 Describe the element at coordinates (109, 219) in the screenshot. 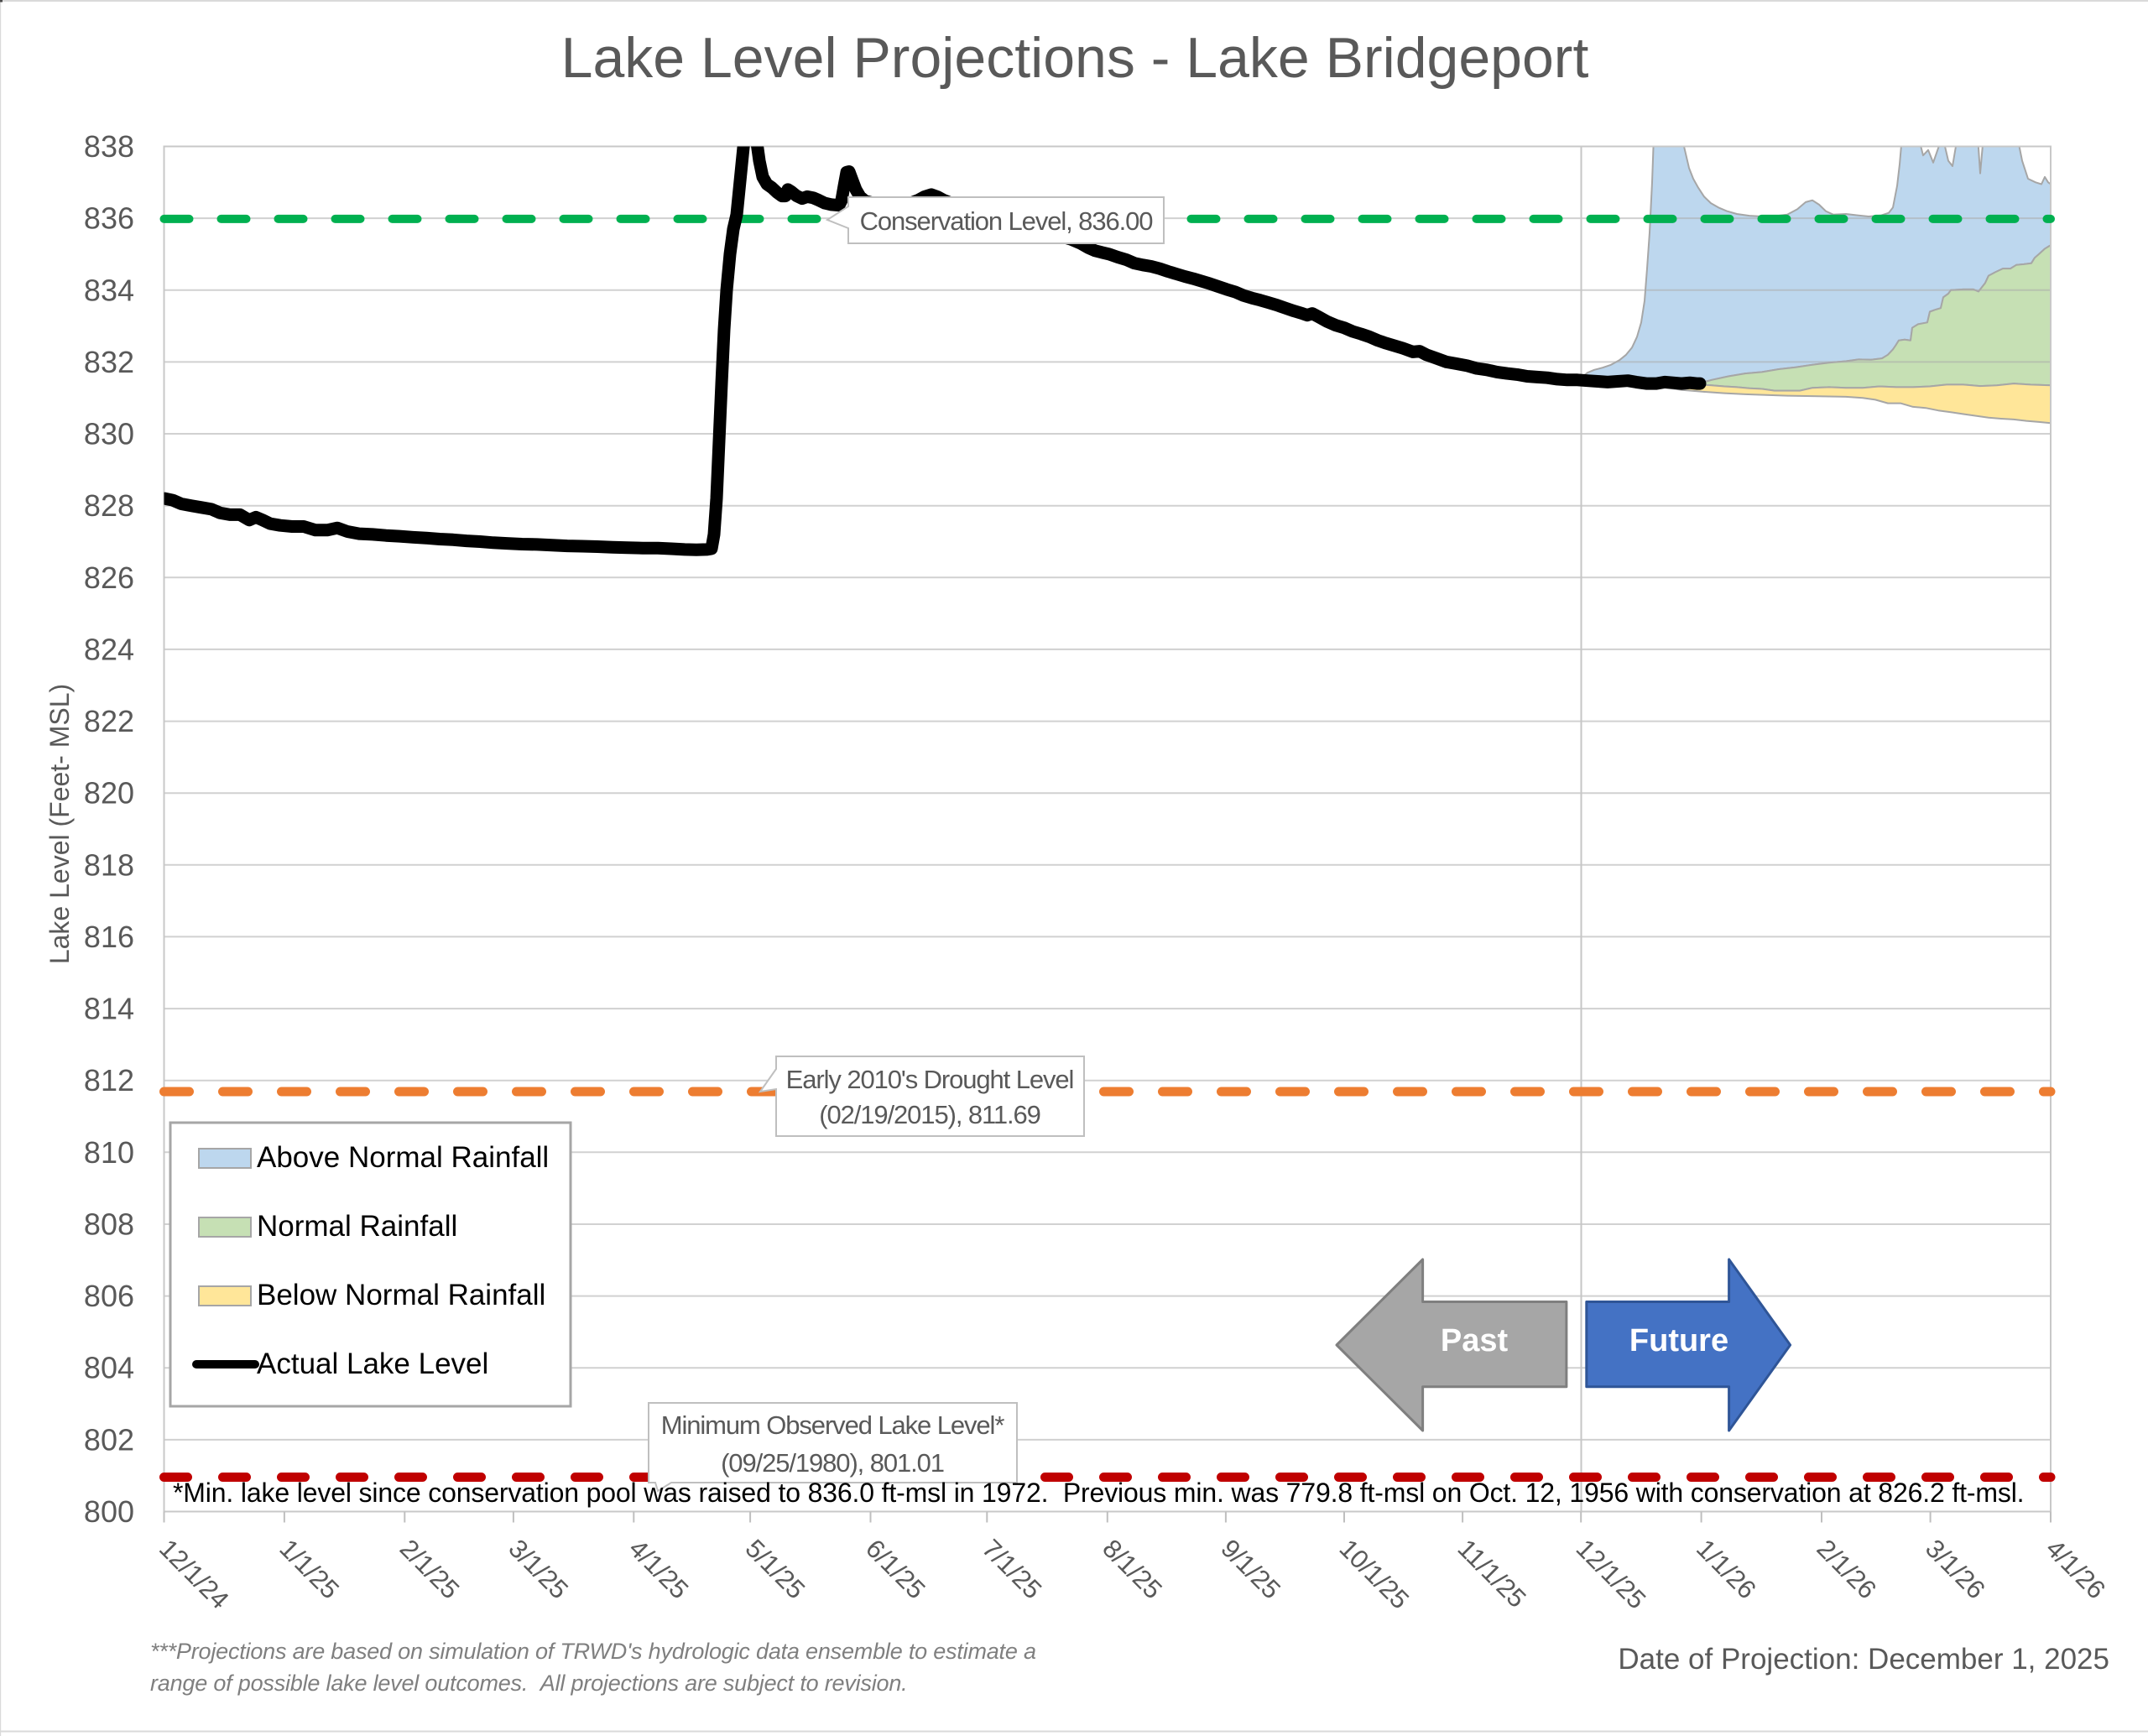

I see `svg-text: 836` at that location.